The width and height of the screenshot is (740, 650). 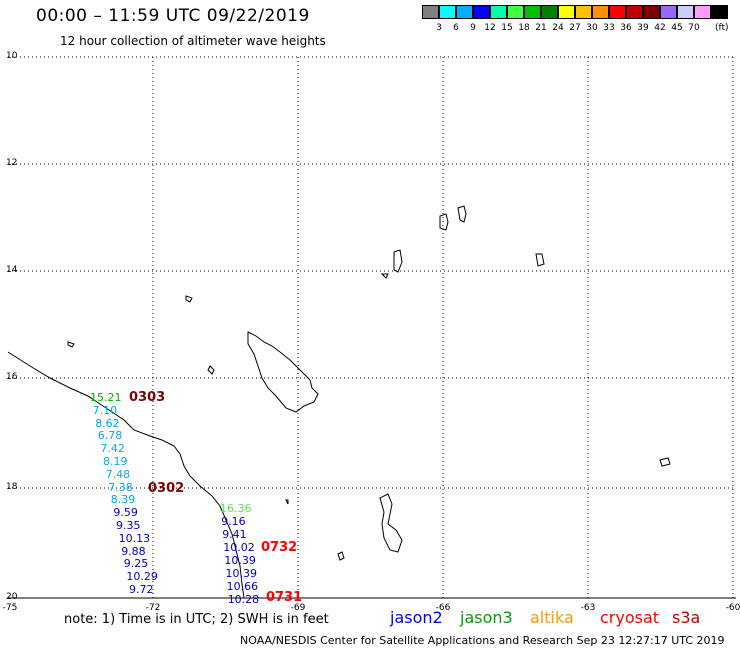 I want to click on pass-time-label: 0731, so click(x=284, y=597).